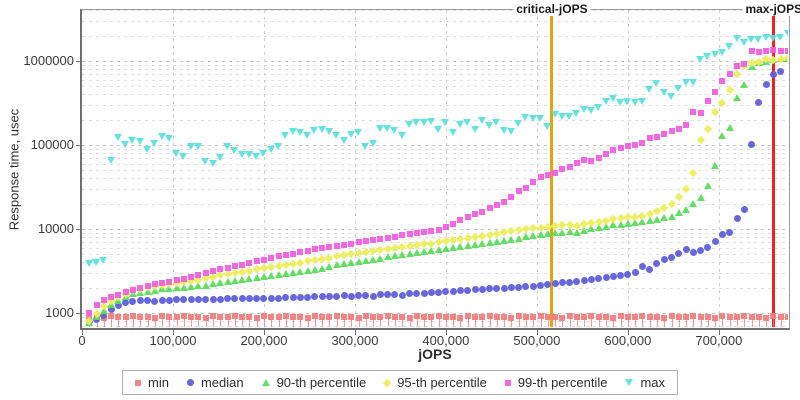  What do you see at coordinates (442, 382) in the screenshot?
I see `legend-label: 95-th percentile` at bounding box center [442, 382].